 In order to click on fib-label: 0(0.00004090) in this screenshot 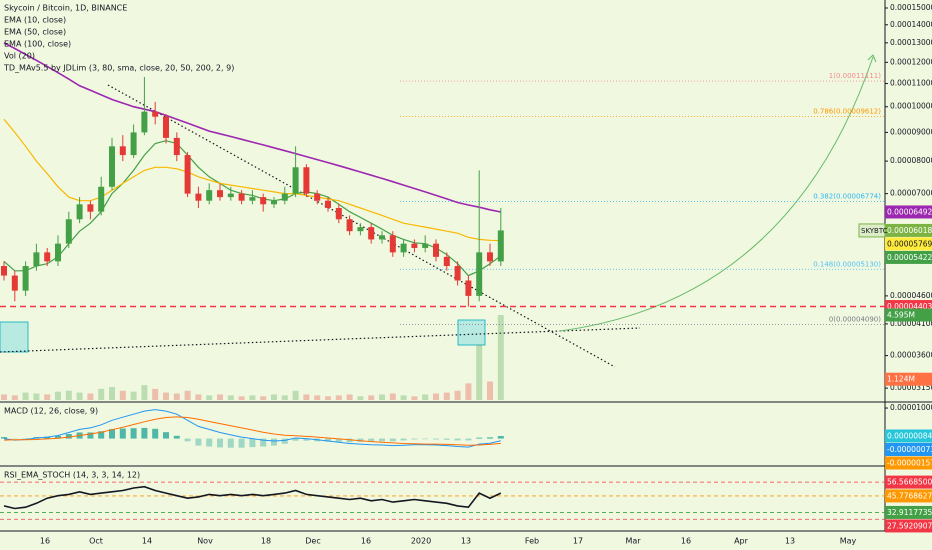, I will do `click(855, 320)`.